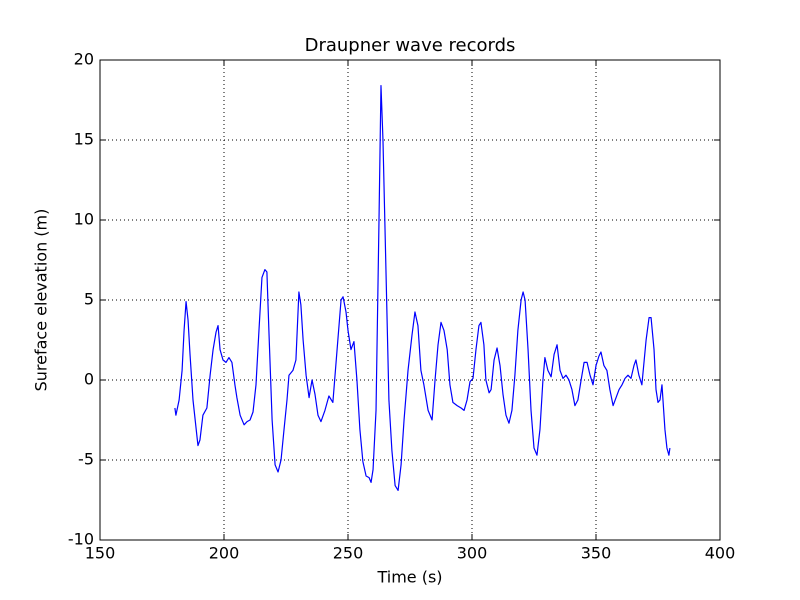  I want to click on x-tick-label: 400, so click(720, 553).